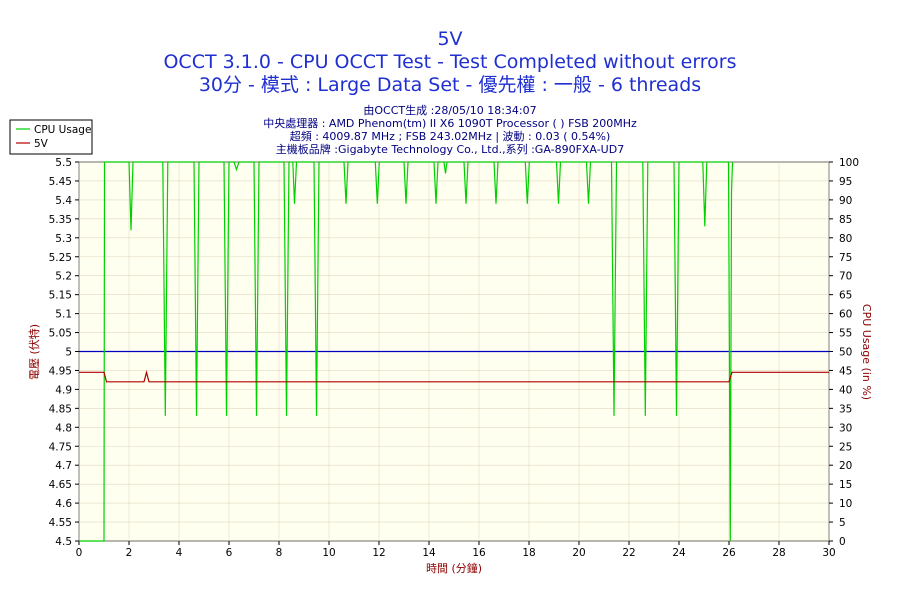 Image resolution: width=900 pixels, height=600 pixels. What do you see at coordinates (679, 553) in the screenshot?
I see `x-tick-label: 24` at bounding box center [679, 553].